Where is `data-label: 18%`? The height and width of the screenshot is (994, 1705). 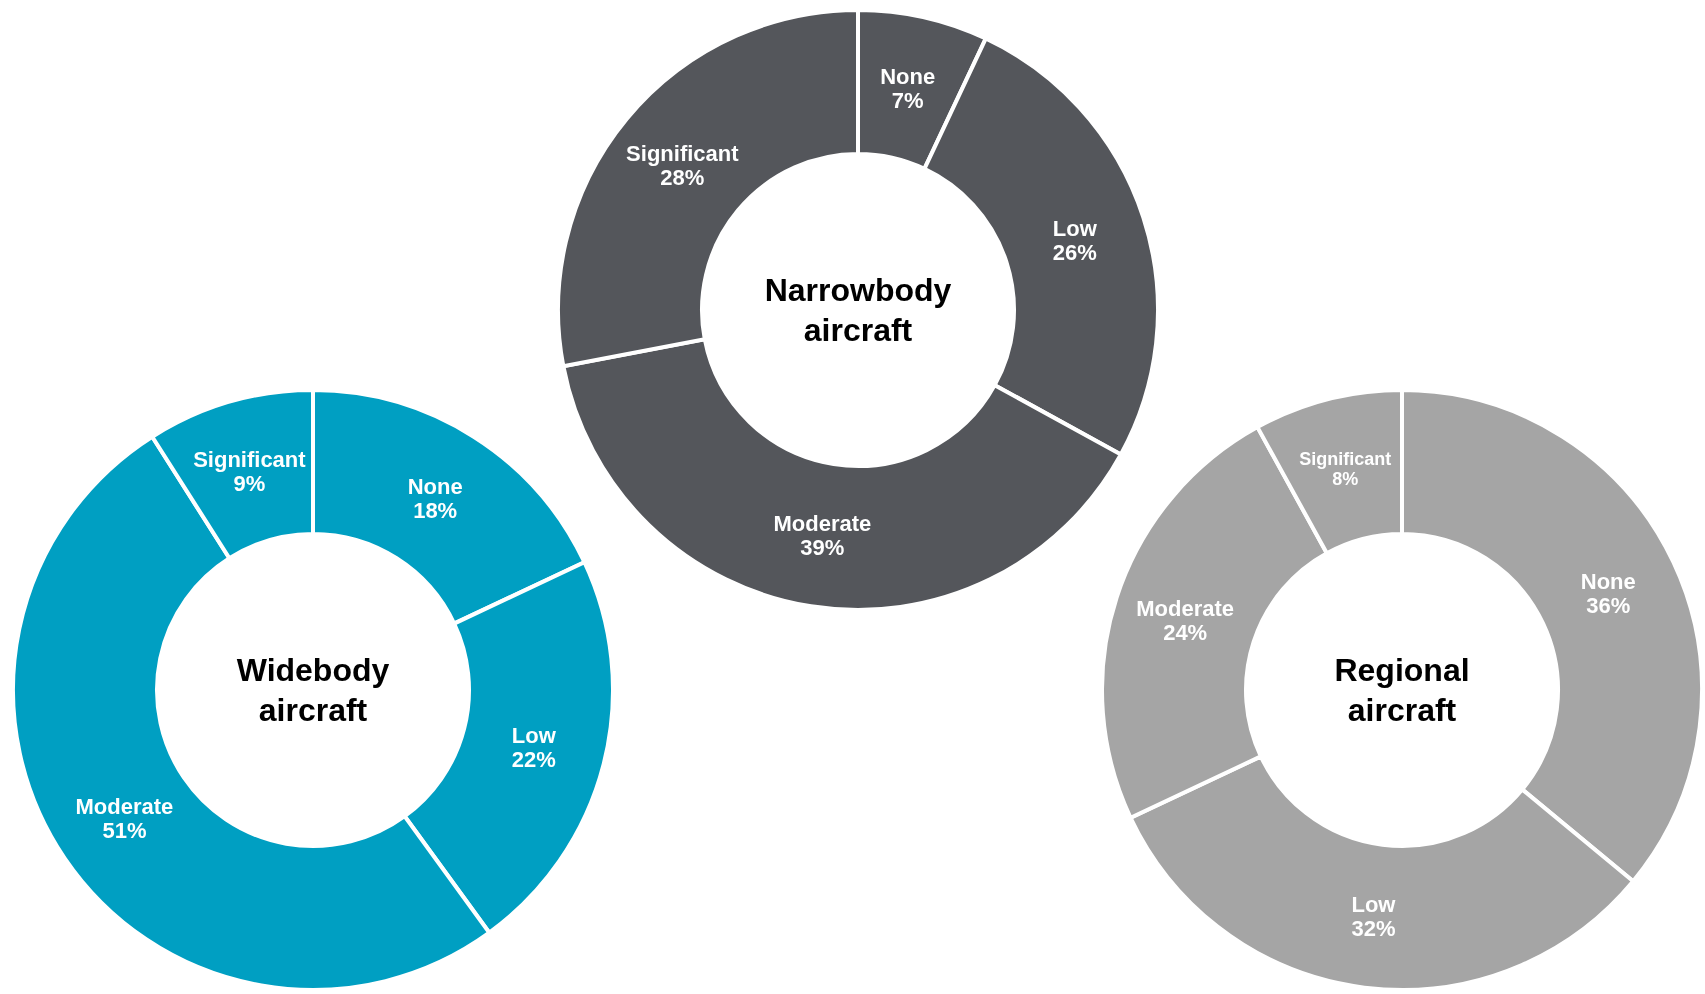
data-label: 18% is located at coordinates (435, 510).